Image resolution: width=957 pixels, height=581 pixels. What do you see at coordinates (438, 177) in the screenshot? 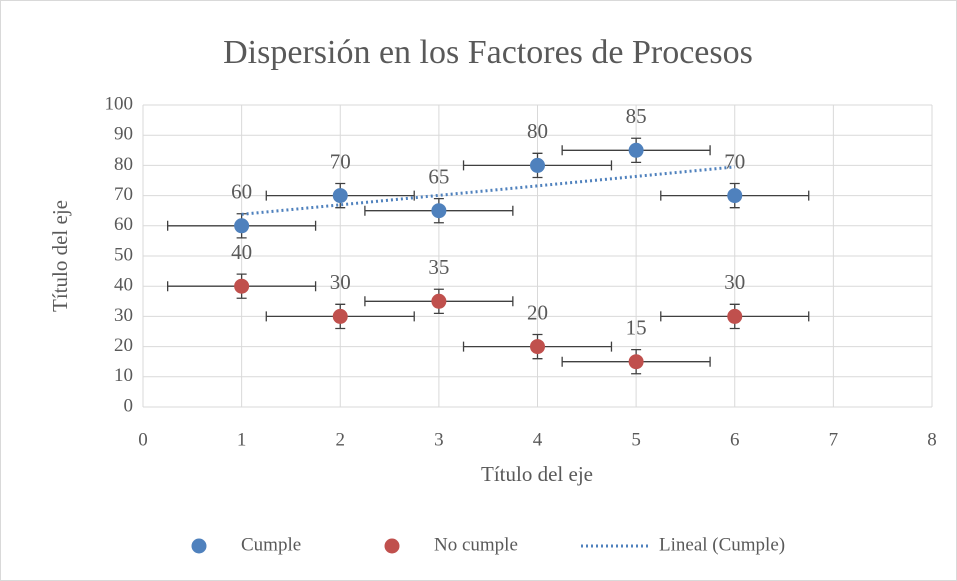
I see `data-label: 65` at bounding box center [438, 177].